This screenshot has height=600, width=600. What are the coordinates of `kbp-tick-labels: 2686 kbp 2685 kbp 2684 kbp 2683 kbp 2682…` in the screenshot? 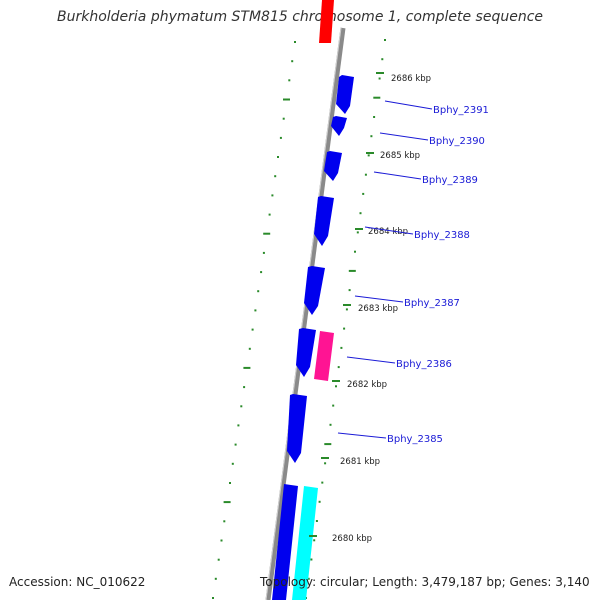 It's located at (381, 309).